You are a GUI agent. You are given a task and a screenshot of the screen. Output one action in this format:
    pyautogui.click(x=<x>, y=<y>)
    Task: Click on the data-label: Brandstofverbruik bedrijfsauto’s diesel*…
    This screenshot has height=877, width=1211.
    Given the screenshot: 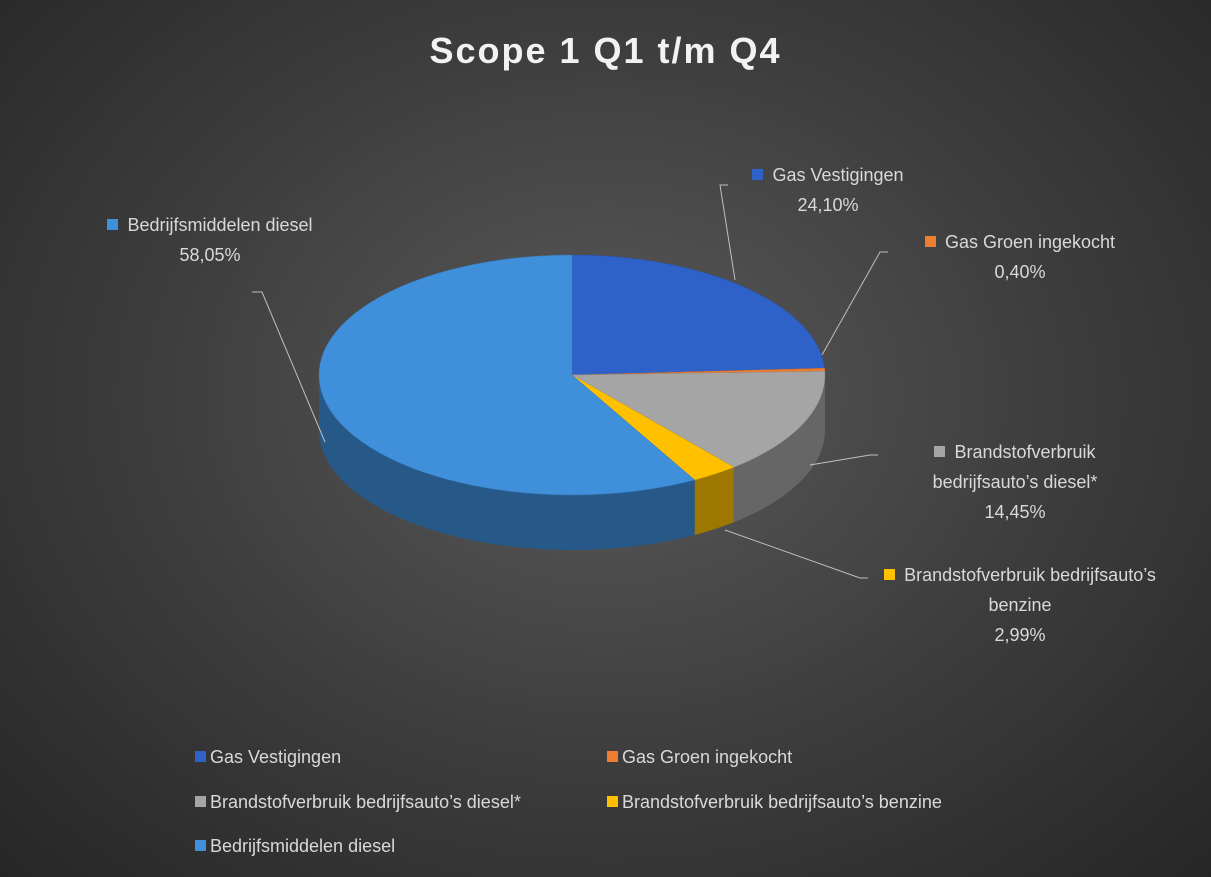 What is the action you would take?
    pyautogui.click(x=1015, y=482)
    